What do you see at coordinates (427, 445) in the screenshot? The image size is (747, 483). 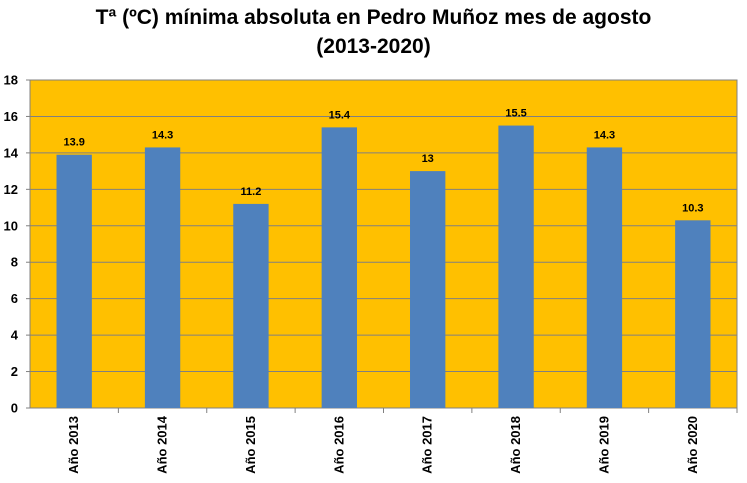 I see `x-tick-label: Año 2017` at bounding box center [427, 445].